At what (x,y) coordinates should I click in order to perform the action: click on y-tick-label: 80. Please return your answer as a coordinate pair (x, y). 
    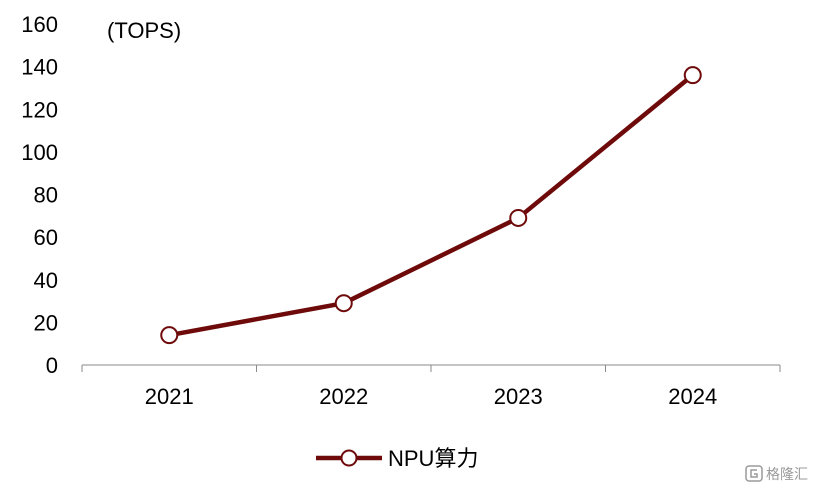
    Looking at the image, I should click on (46, 195).